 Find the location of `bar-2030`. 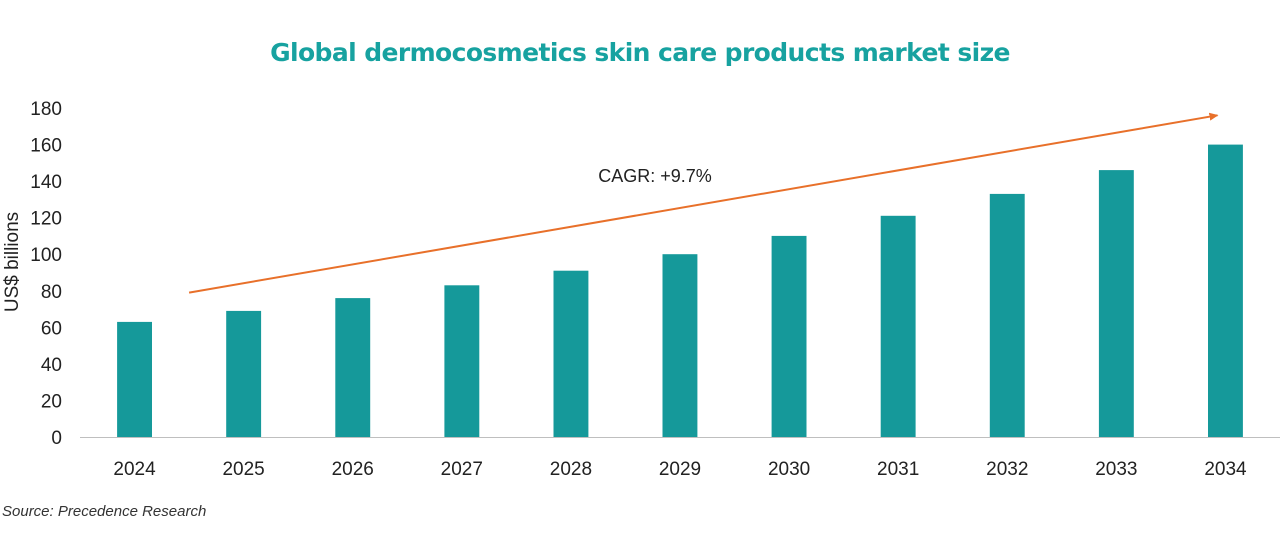

bar-2030 is located at coordinates (789, 336).